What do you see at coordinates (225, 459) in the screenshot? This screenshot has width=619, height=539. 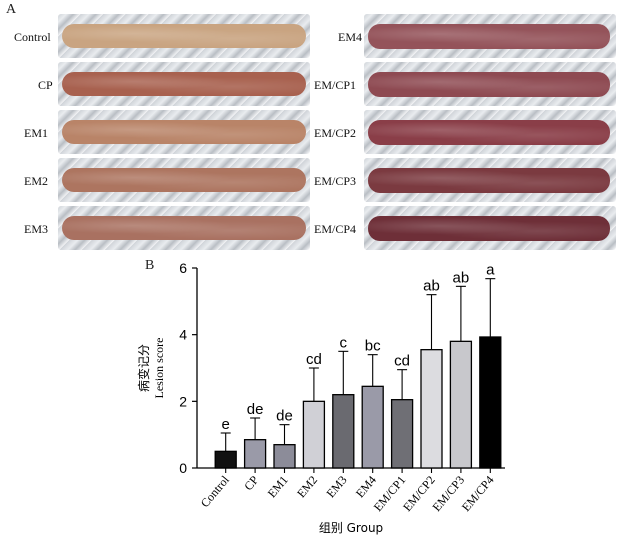 I see `bar-control` at bounding box center [225, 459].